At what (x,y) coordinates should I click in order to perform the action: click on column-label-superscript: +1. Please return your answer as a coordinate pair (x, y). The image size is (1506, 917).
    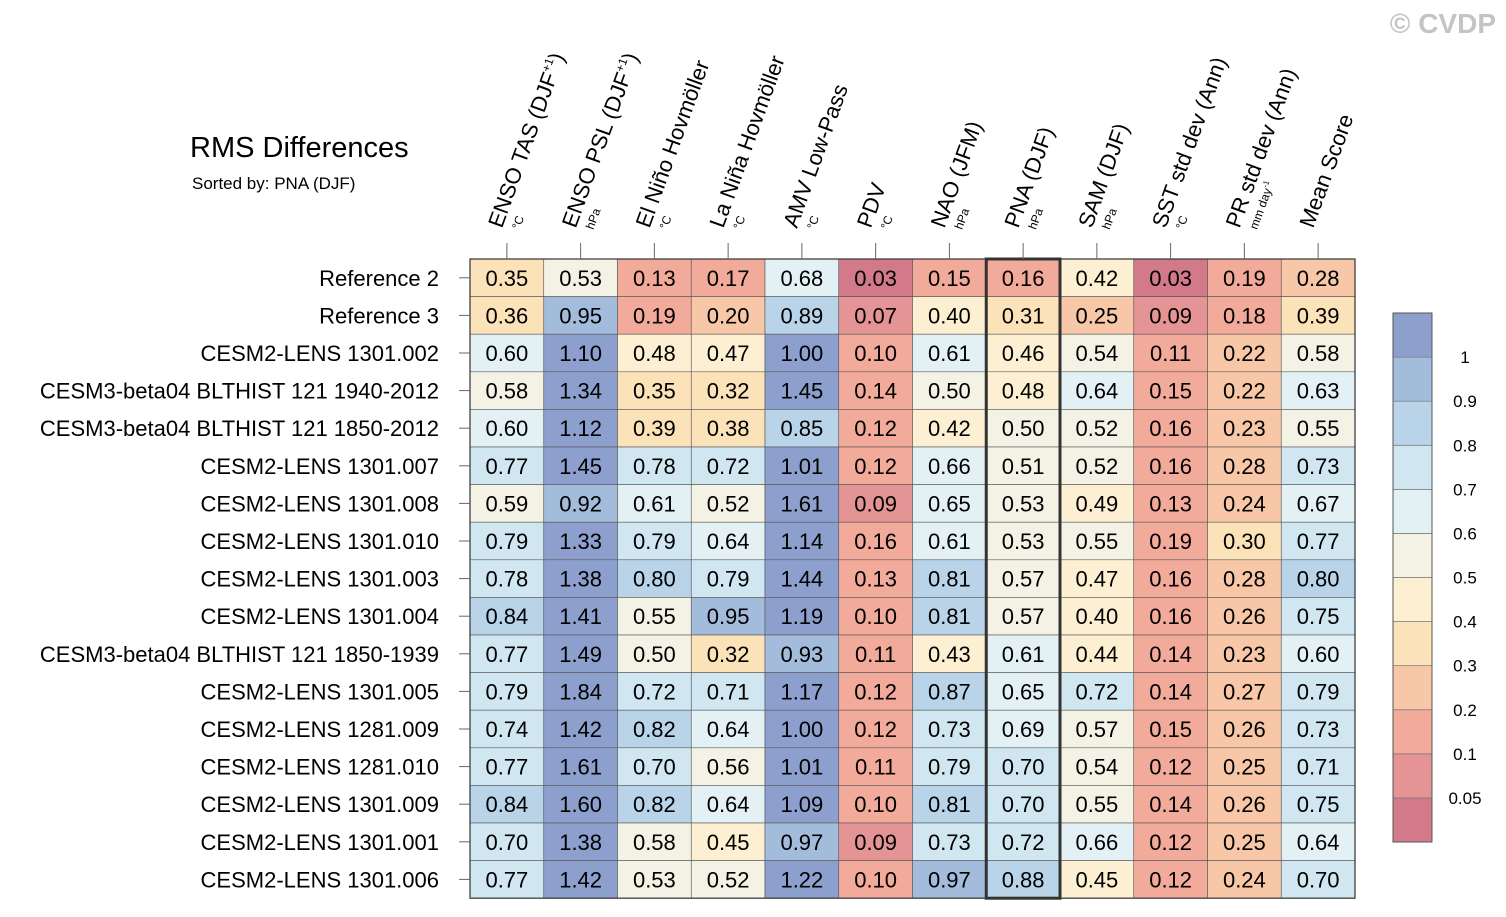
    Looking at the image, I should click on (622, 65).